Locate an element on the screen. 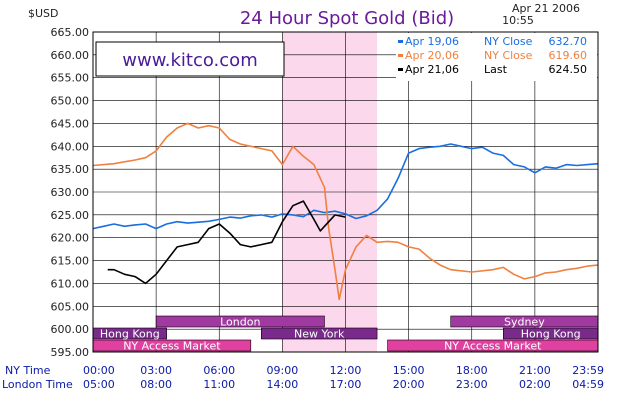  y-tick-label: 665.00 is located at coordinates (70, 32).